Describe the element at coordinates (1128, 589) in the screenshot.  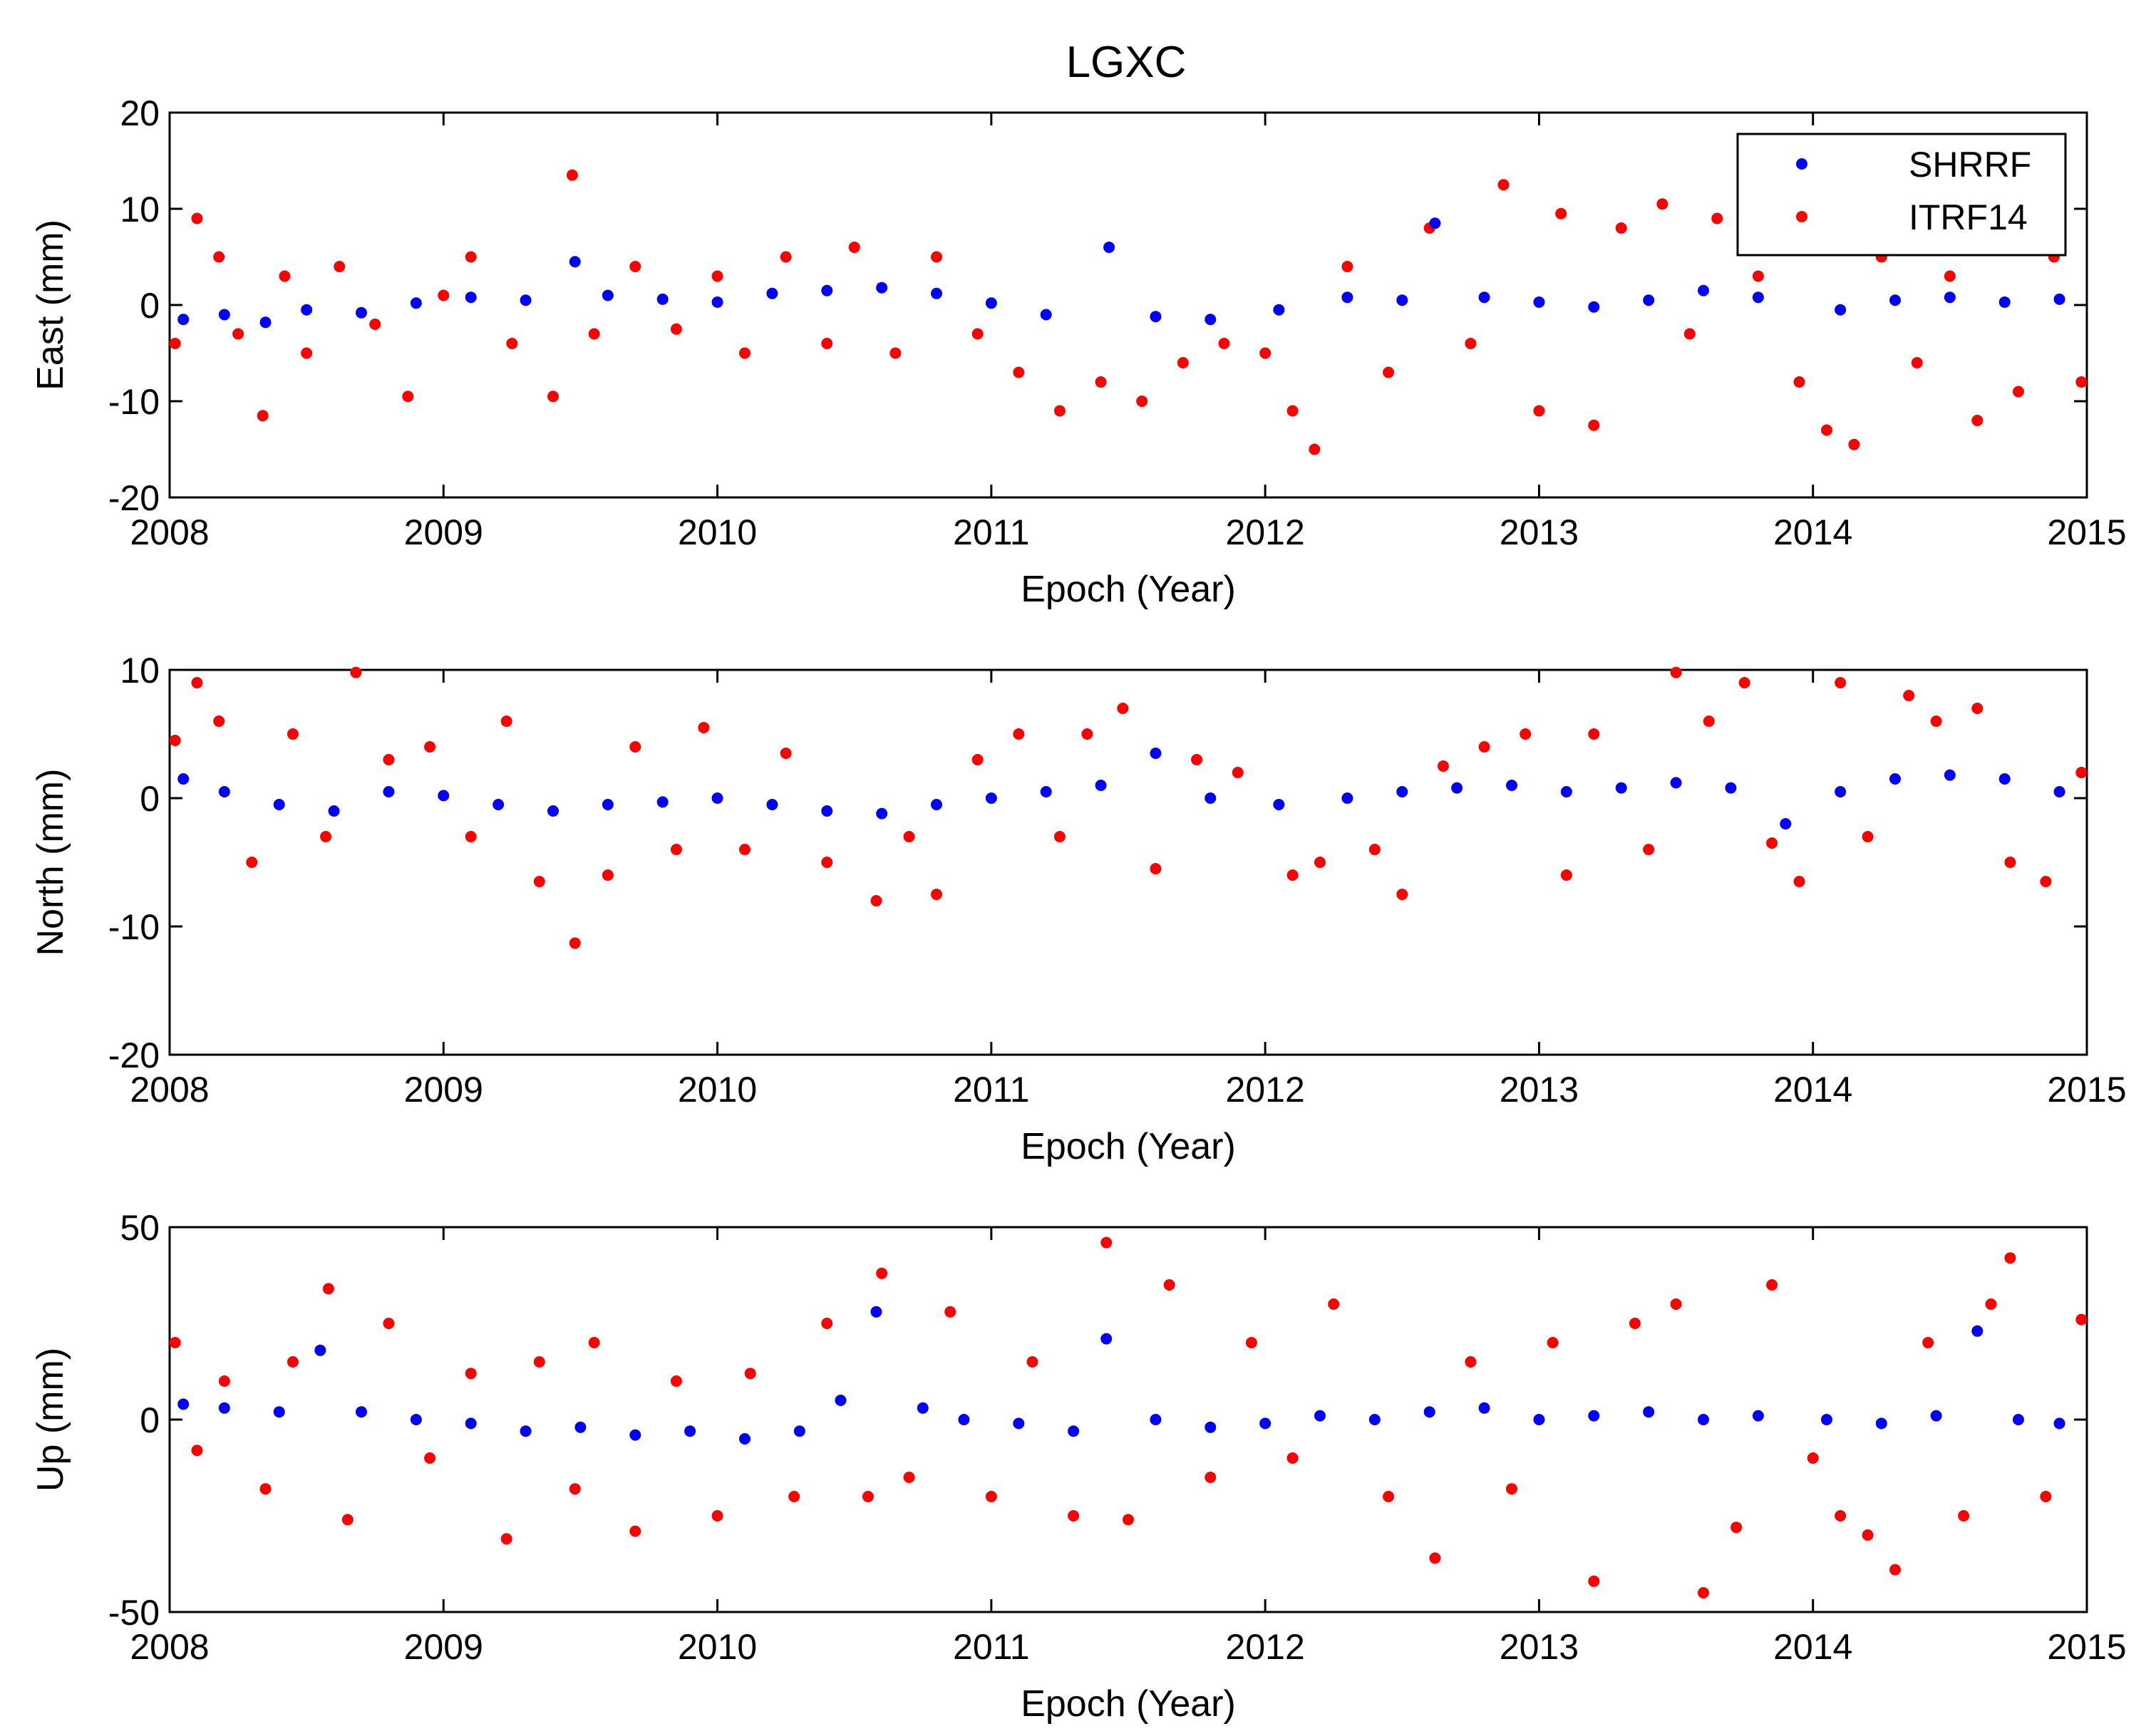
I see `x-axis-label-east: Epoch (Year)` at that location.